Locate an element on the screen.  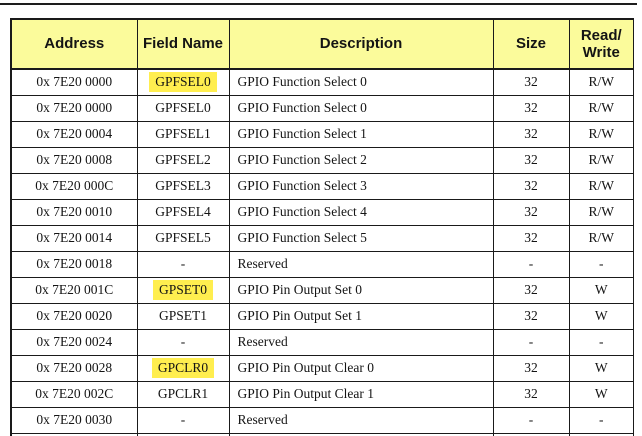
cell-text: GPFSEL4 is located at coordinates (183, 211).